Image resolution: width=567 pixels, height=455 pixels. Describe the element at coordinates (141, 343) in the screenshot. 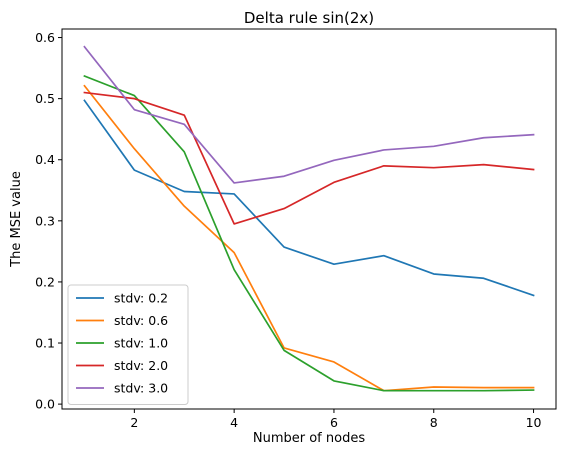

I see `legend-label: stdv: 1.0` at that location.